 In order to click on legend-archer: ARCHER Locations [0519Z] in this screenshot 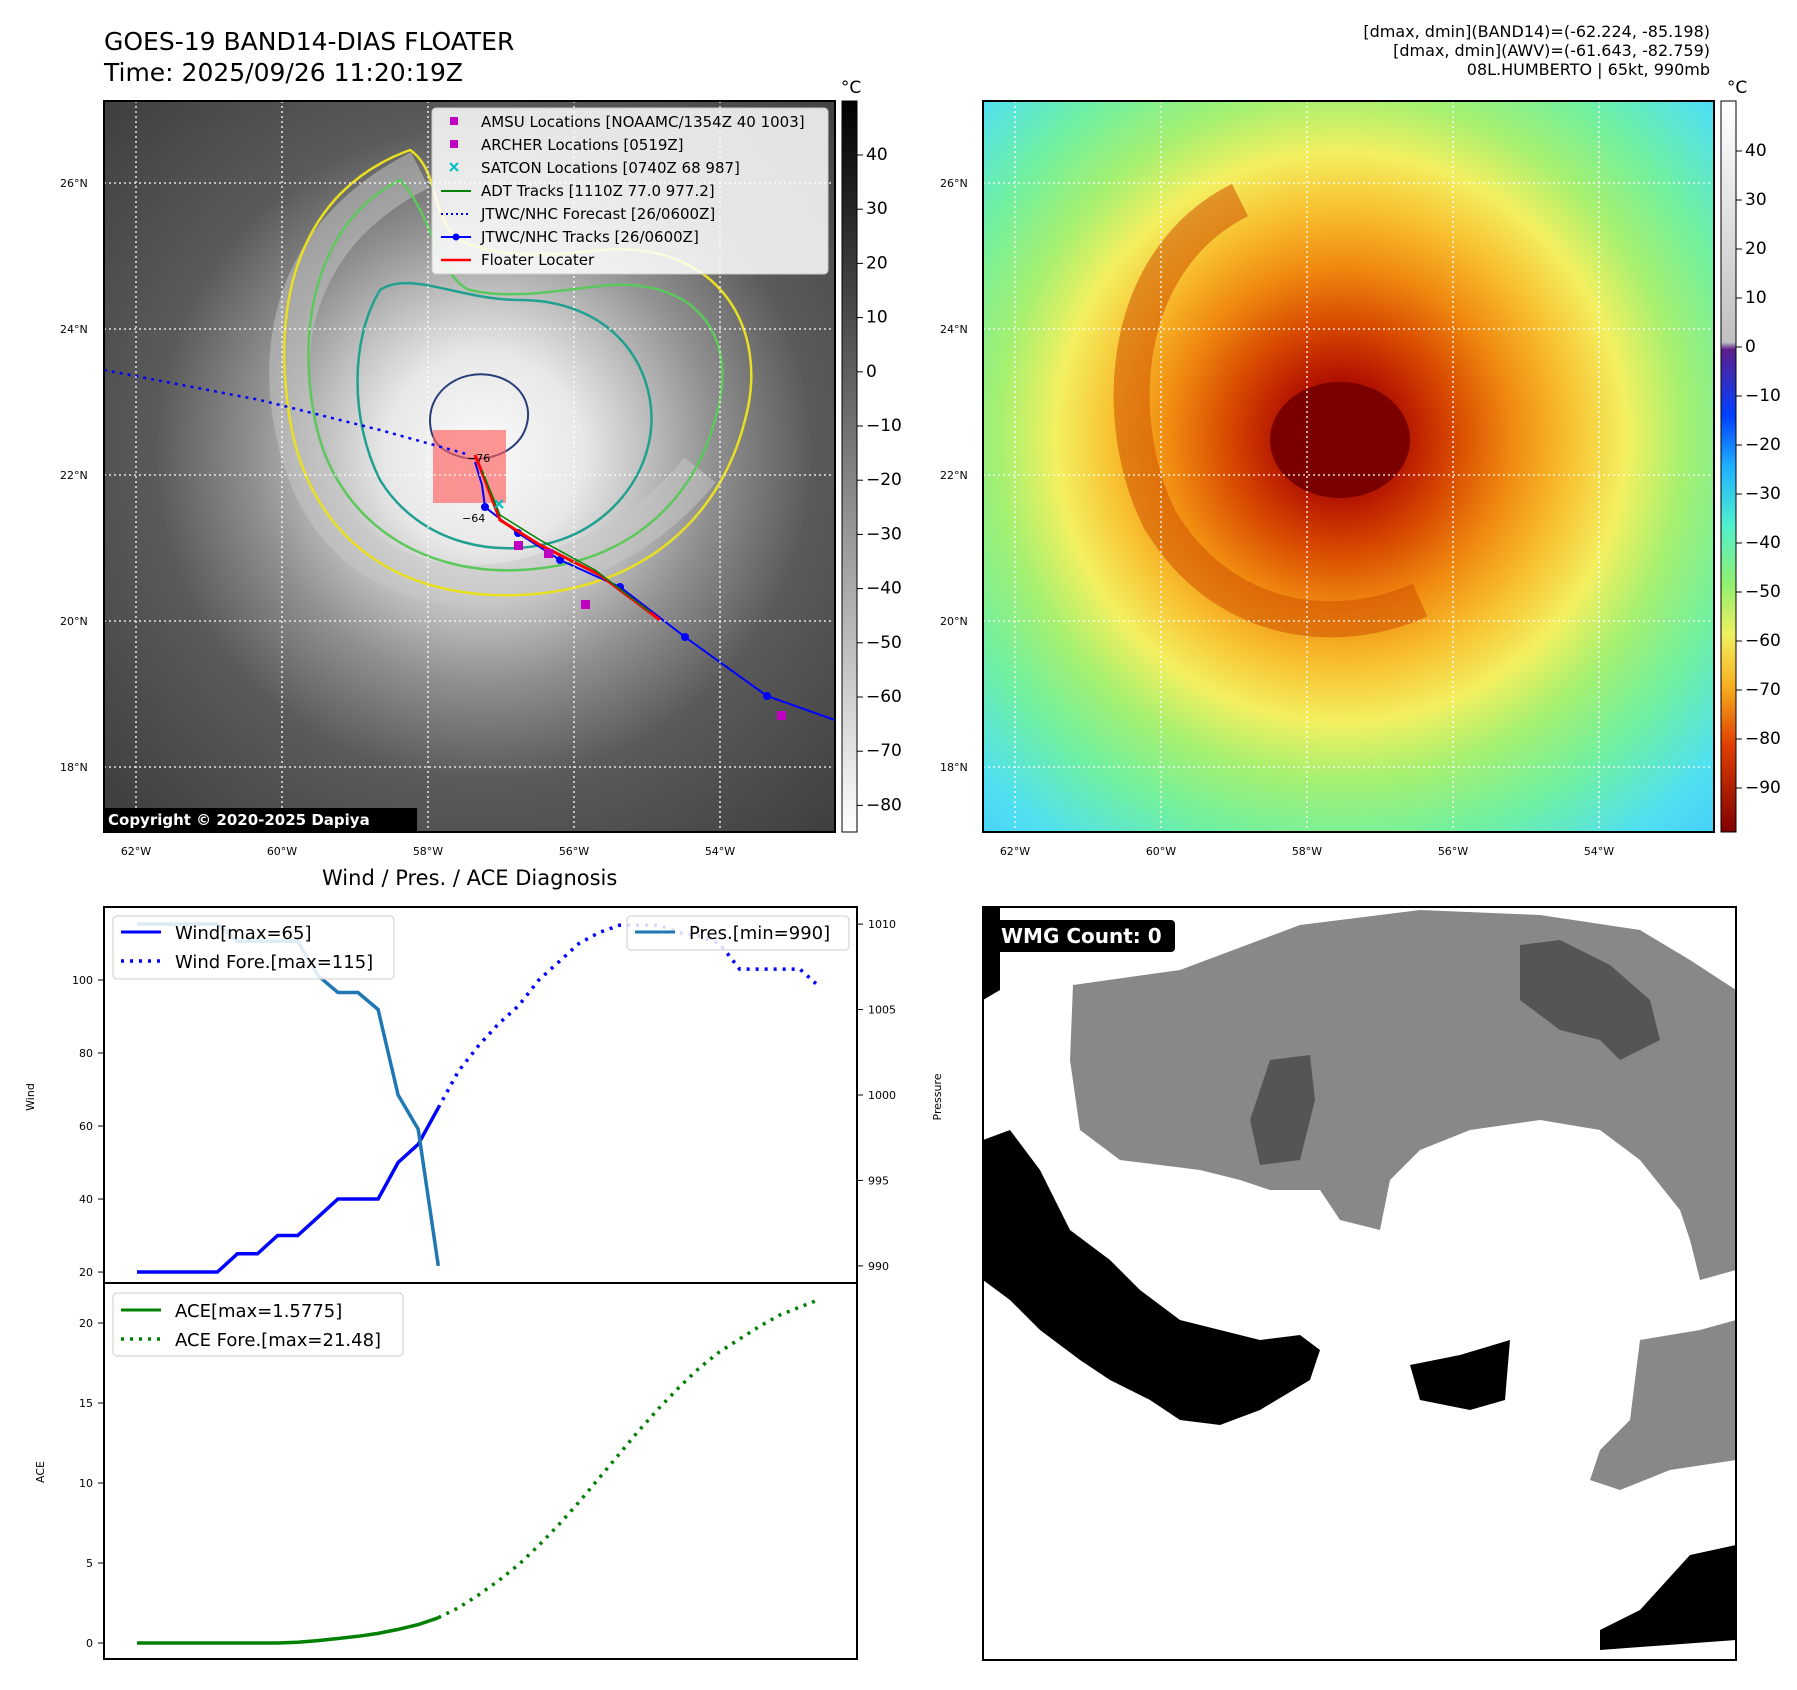, I will do `click(582, 145)`.